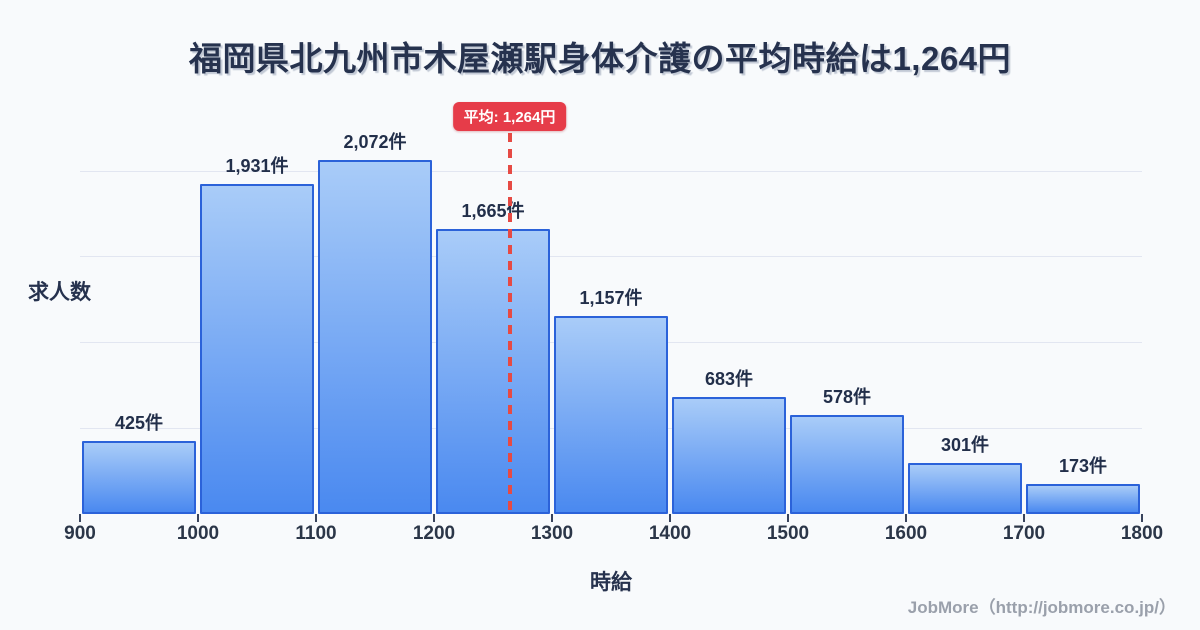 This screenshot has height=630, width=1200. I want to click on bar-value-label: 683件, so click(729, 379).